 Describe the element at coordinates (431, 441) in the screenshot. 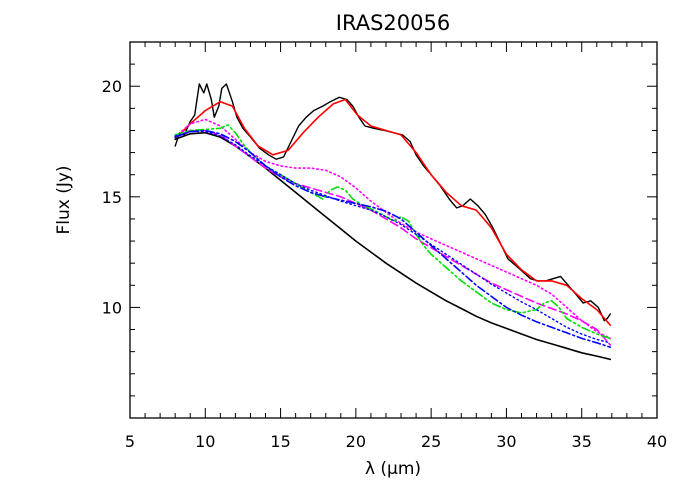

I see `x-tick-label: 25` at that location.